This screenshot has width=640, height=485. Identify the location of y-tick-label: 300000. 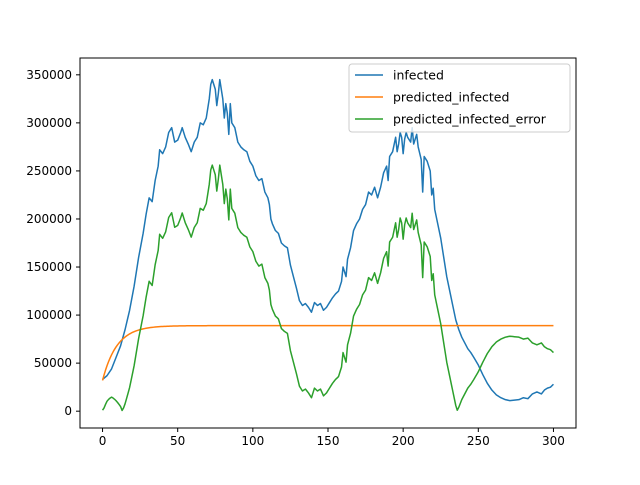
(49, 123).